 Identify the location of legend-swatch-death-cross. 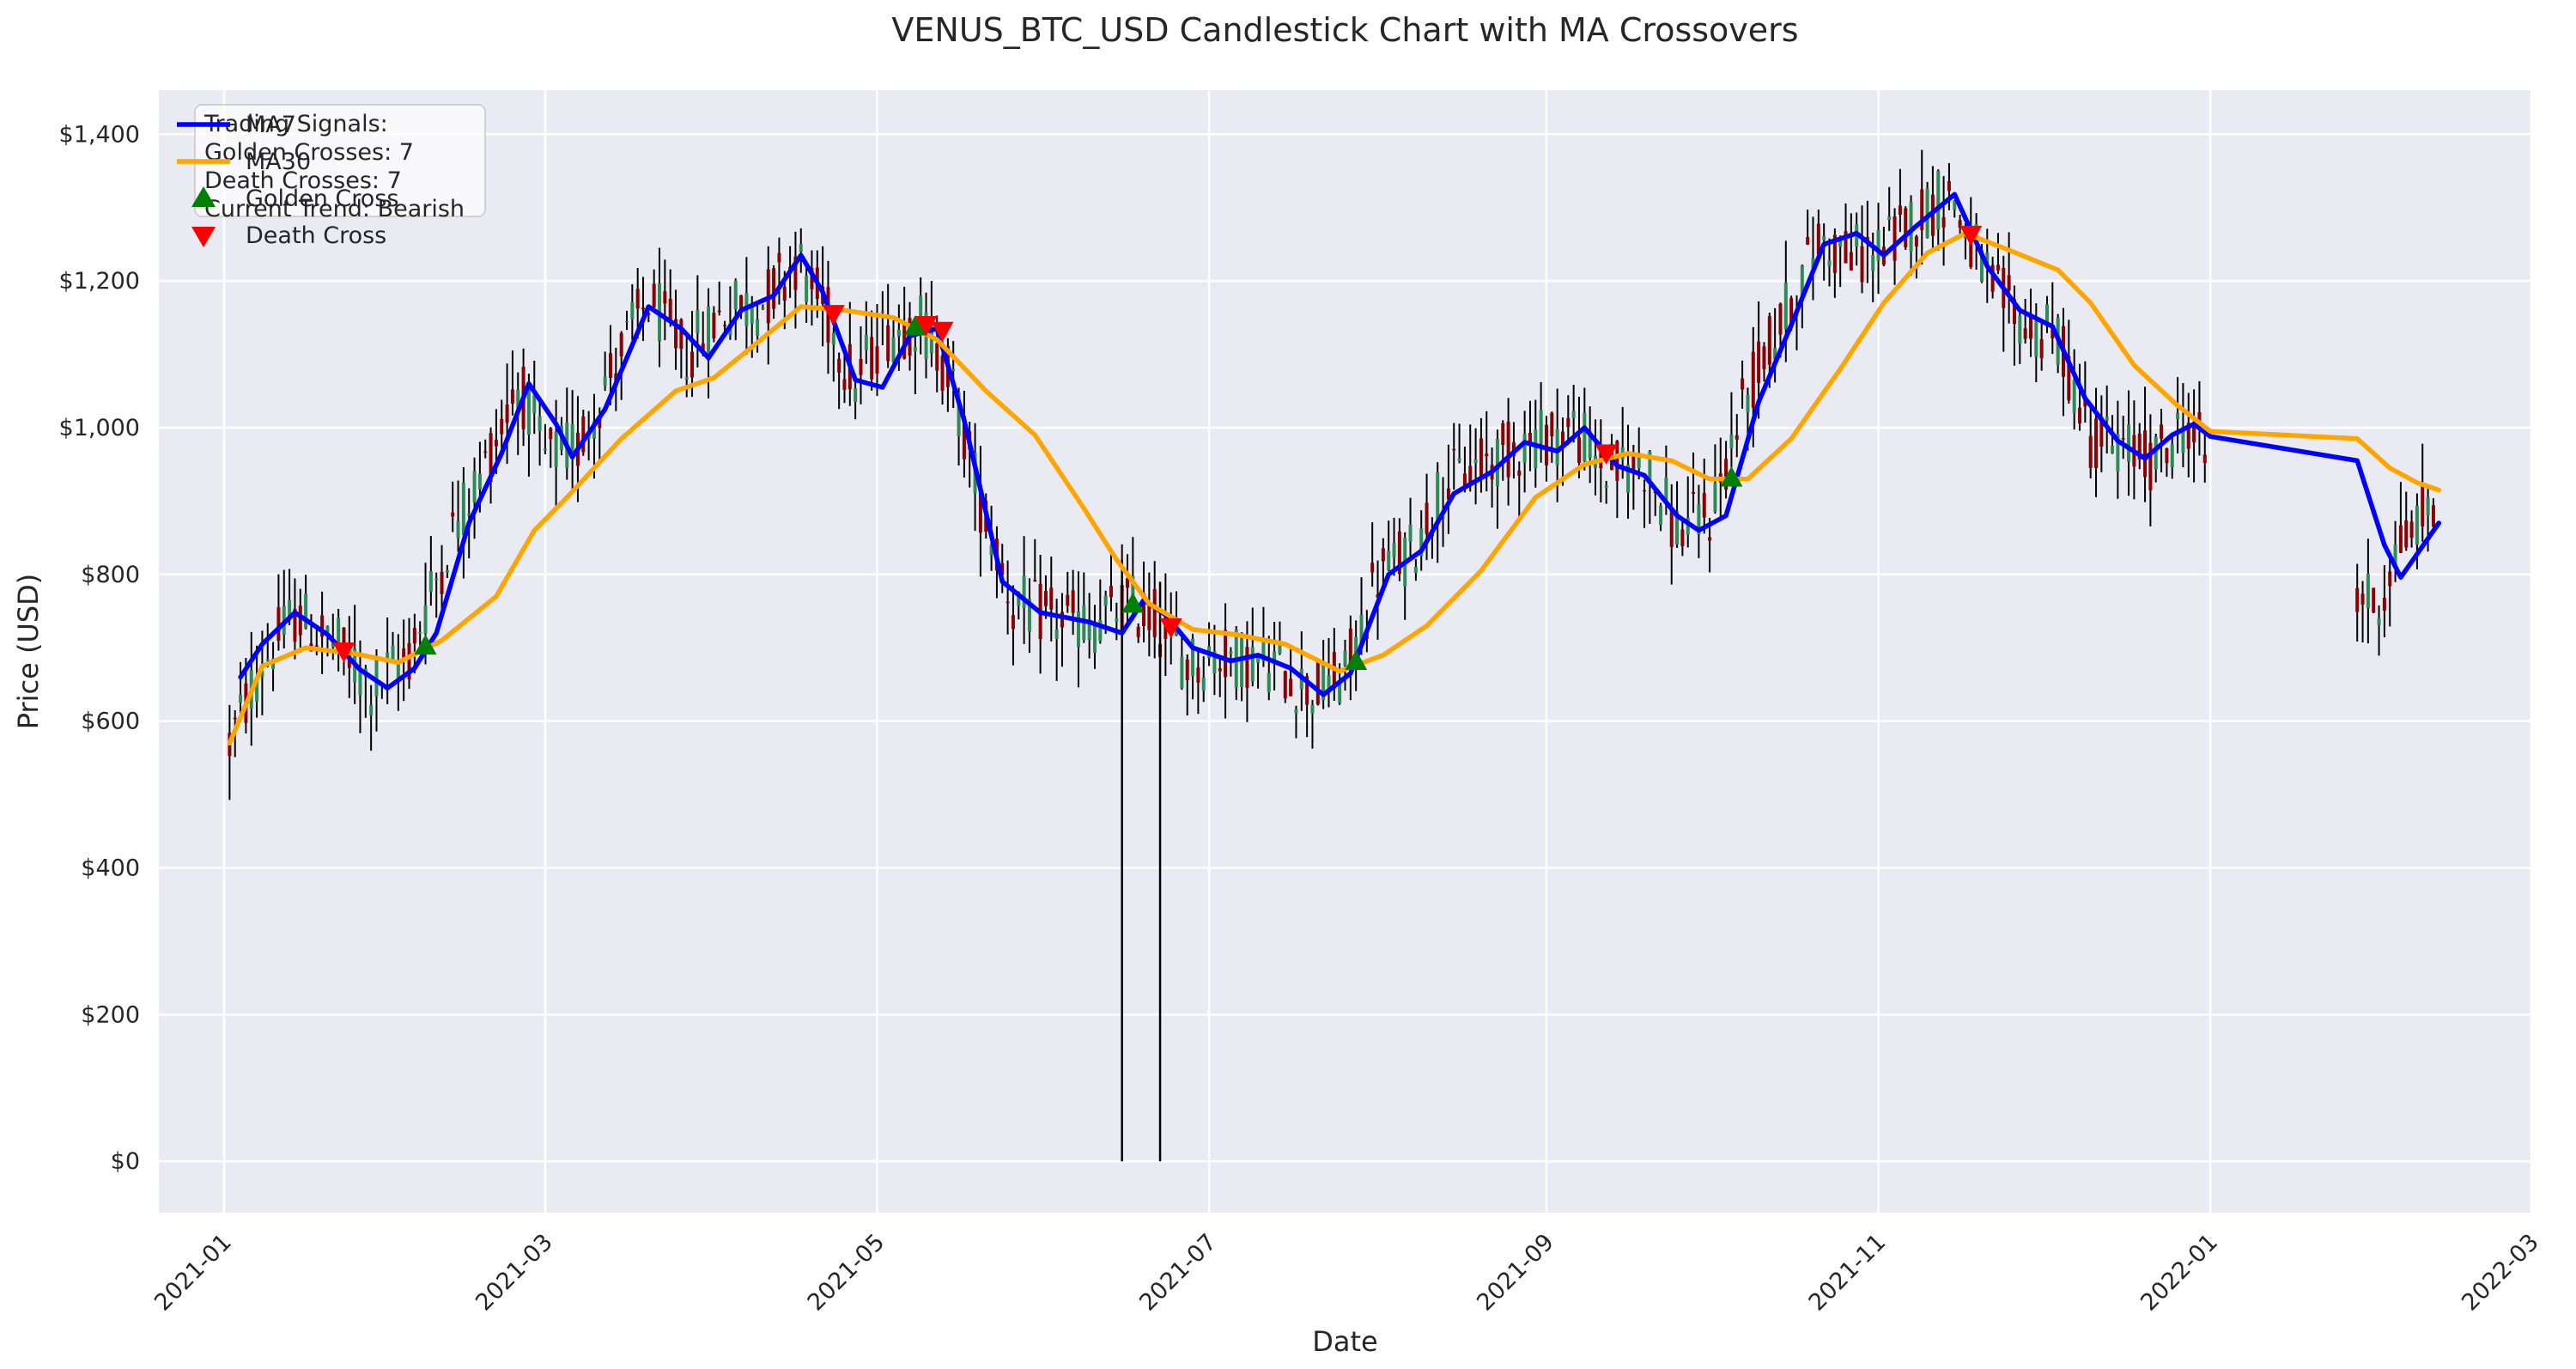
(203, 237).